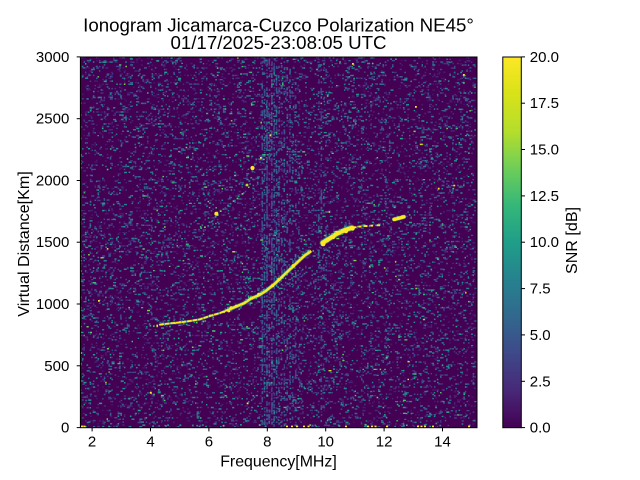 The image size is (640, 480). I want to click on svg-text: 17.5, so click(544, 103).